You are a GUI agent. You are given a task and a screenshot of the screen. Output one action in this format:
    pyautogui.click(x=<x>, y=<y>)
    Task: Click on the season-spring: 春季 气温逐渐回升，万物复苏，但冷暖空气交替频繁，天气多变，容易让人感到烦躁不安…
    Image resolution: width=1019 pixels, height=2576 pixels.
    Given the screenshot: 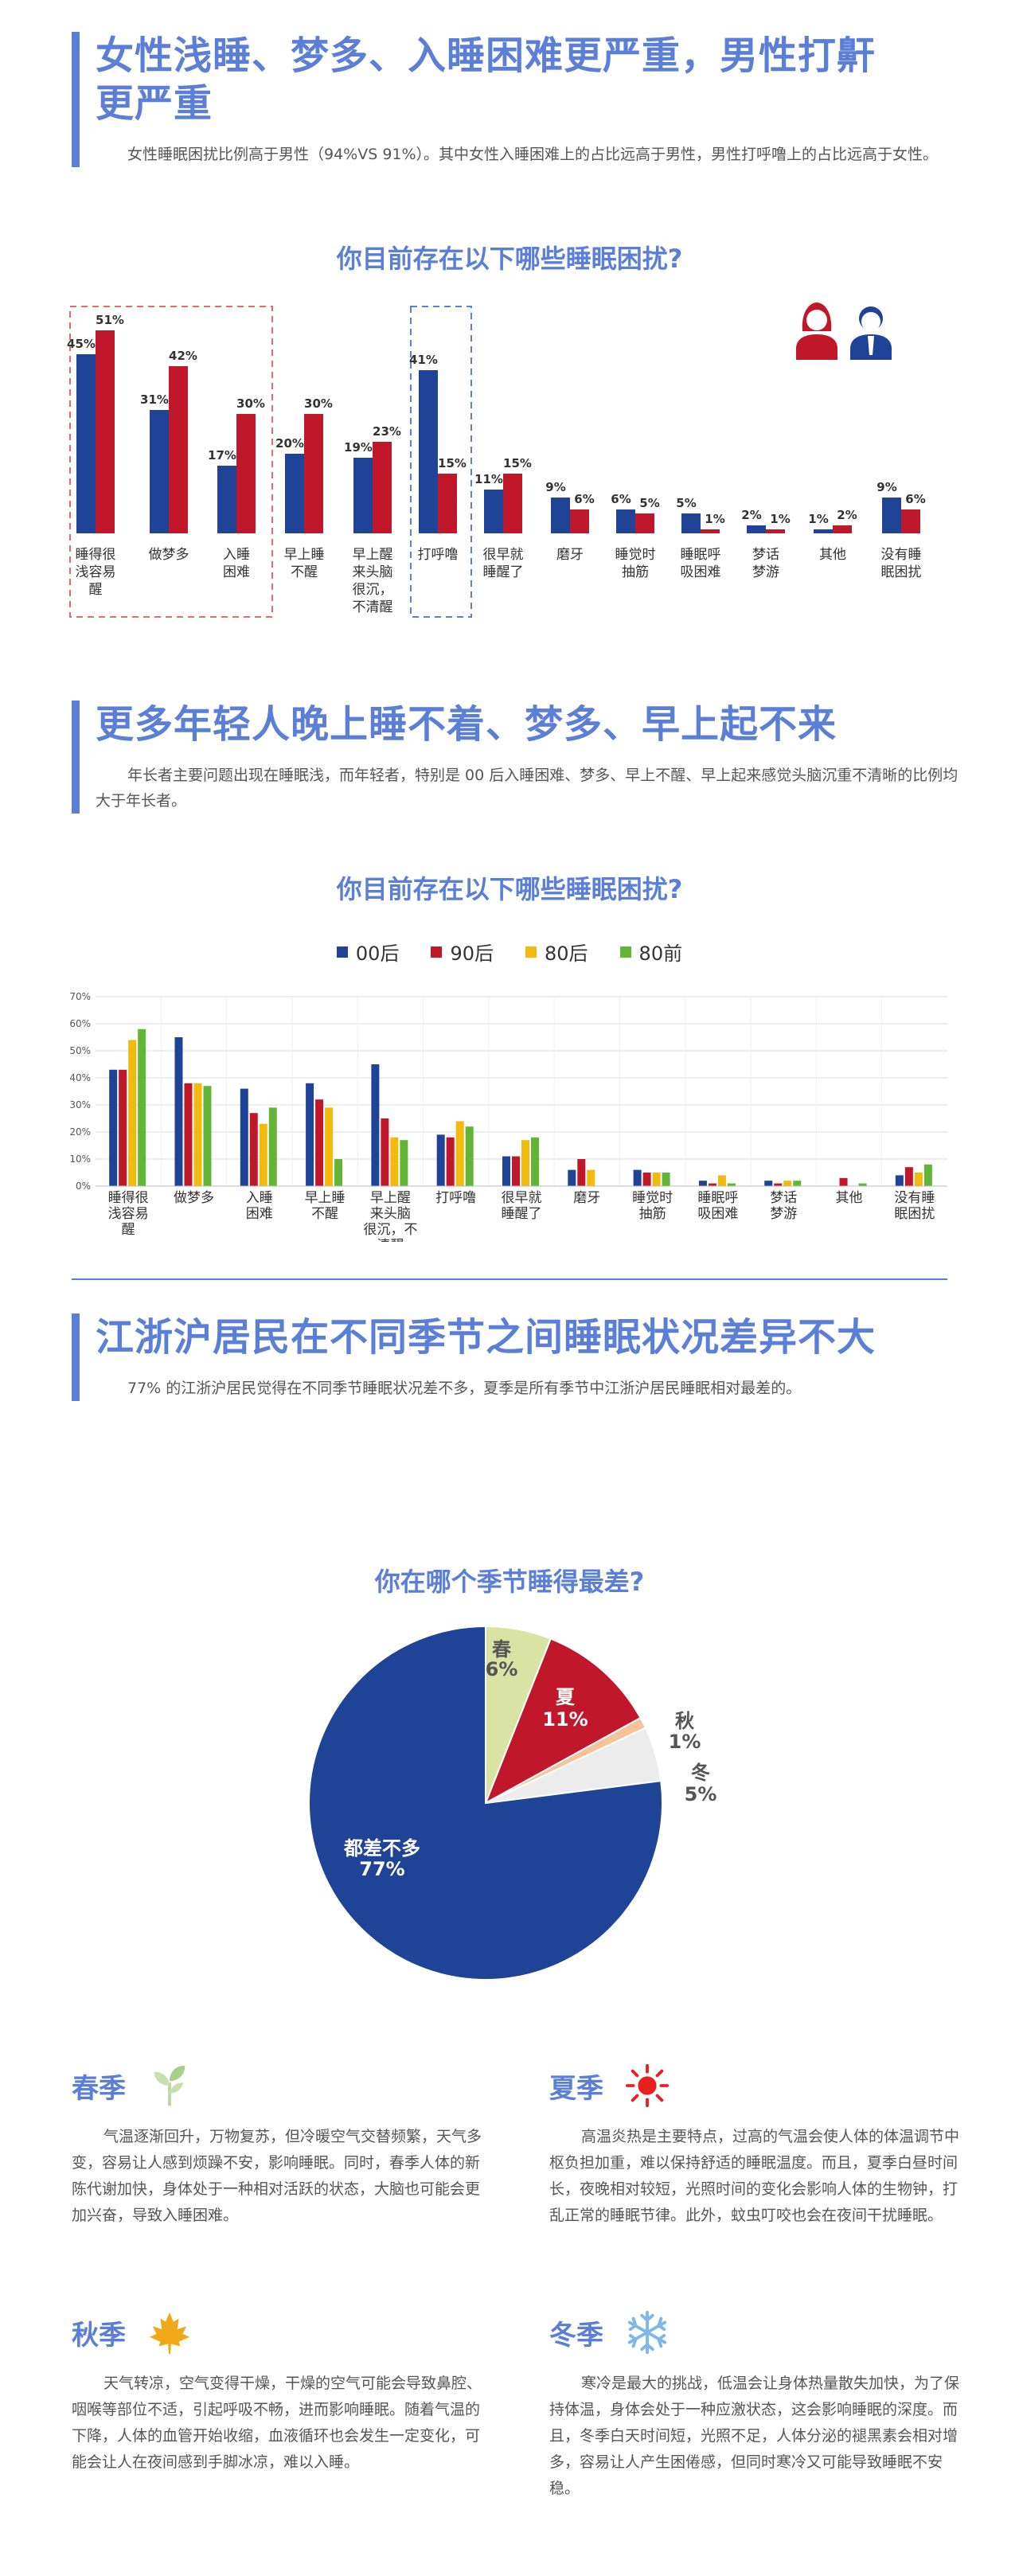 What is the action you would take?
    pyautogui.click(x=283, y=2145)
    